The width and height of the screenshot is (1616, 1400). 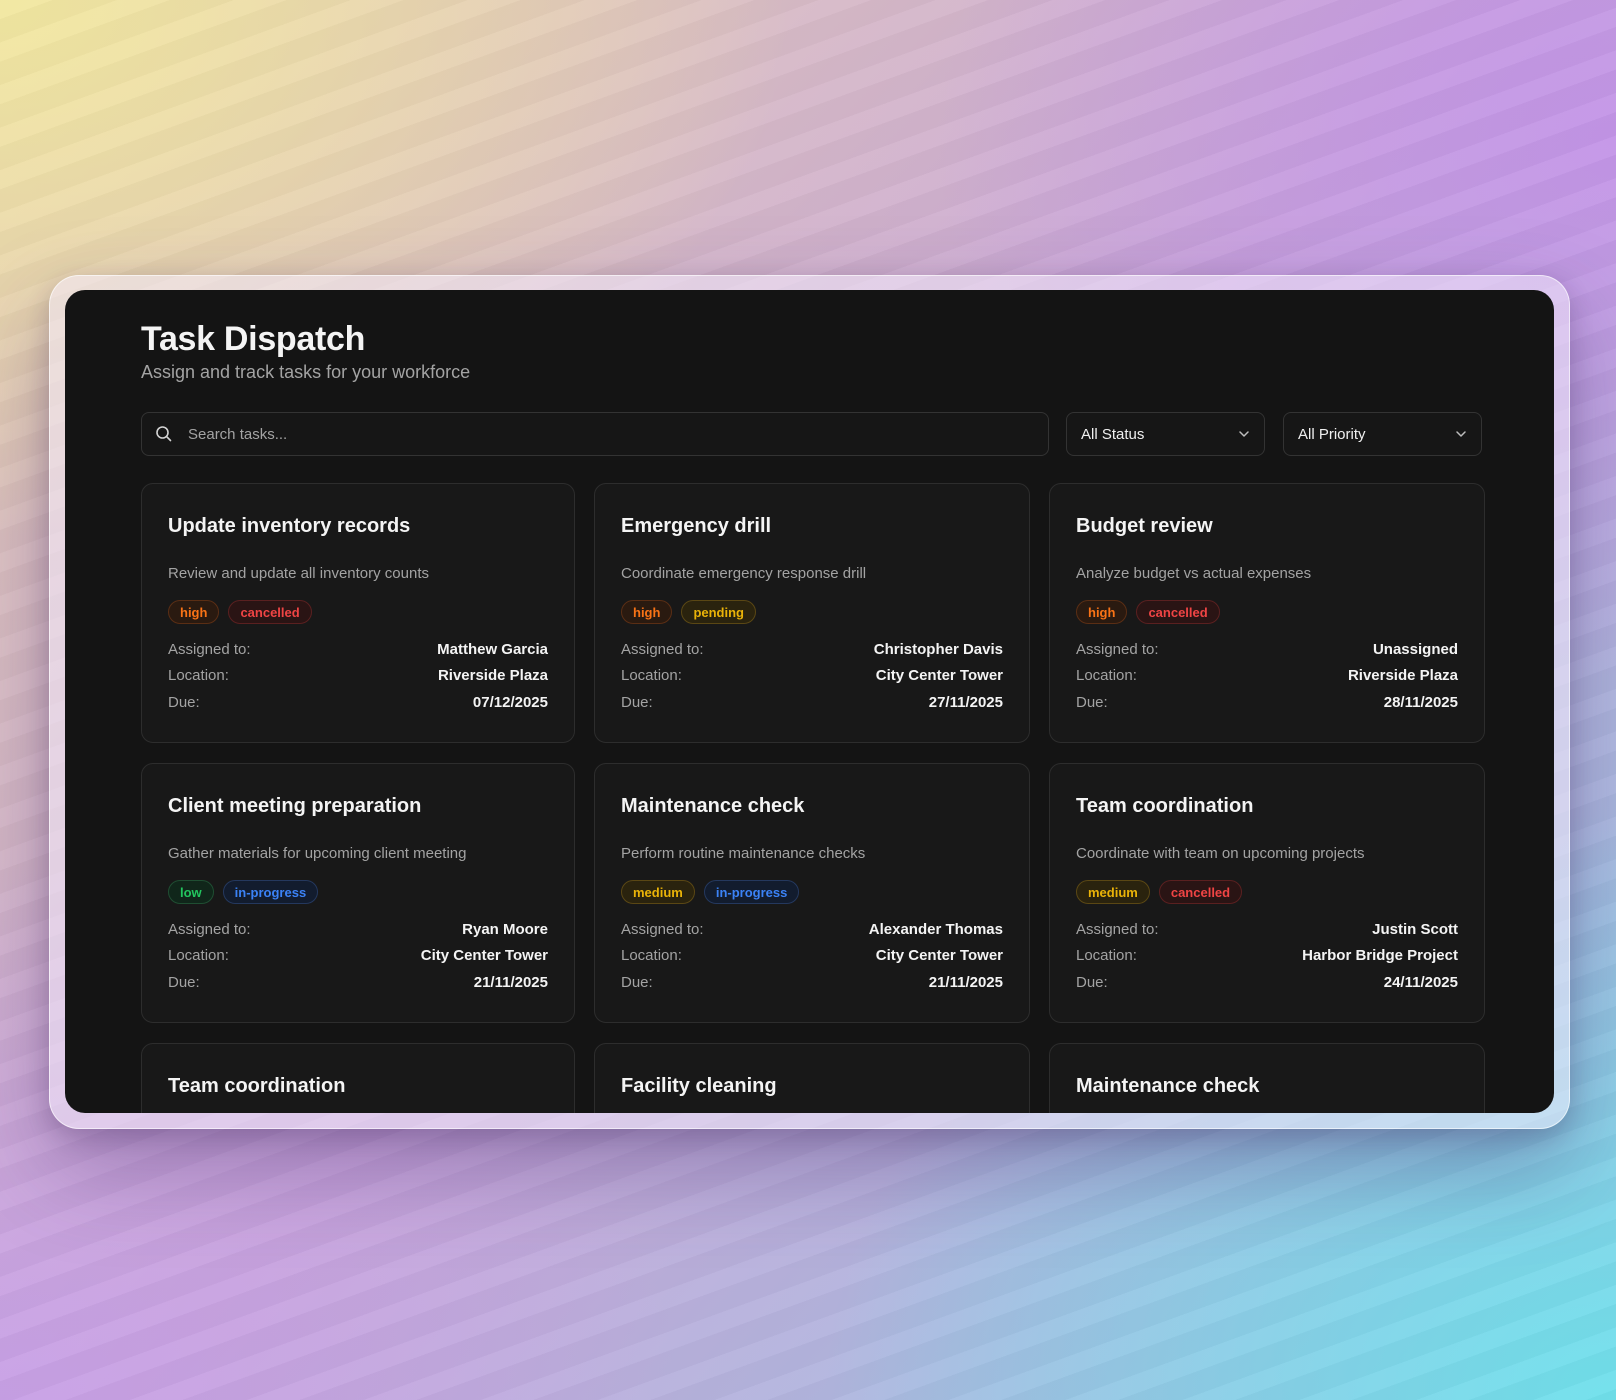 What do you see at coordinates (270, 892) in the screenshot?
I see `status-badge: in-progress` at bounding box center [270, 892].